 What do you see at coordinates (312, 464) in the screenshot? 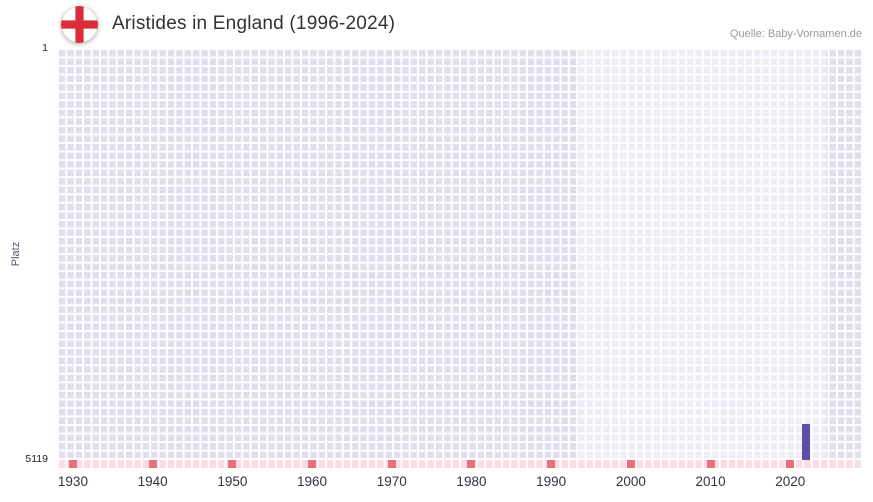
I see `strip-mark-1960` at bounding box center [312, 464].